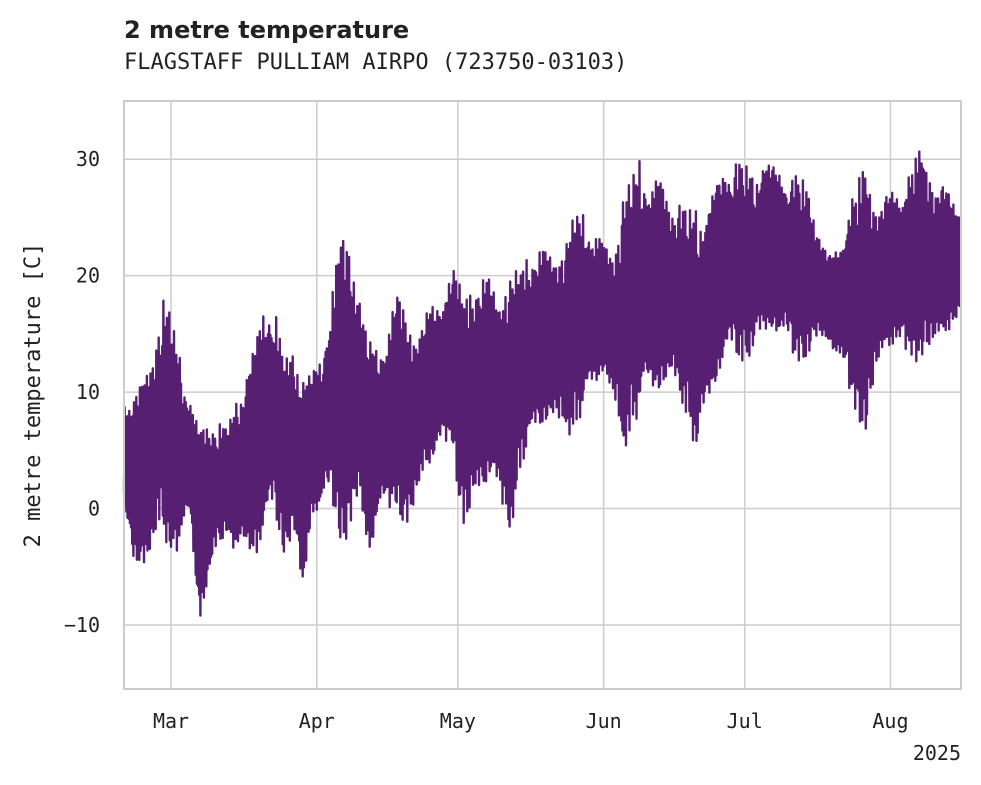 The height and width of the screenshot is (785, 981). I want to click on y-tick-label: 10, so click(88, 392).